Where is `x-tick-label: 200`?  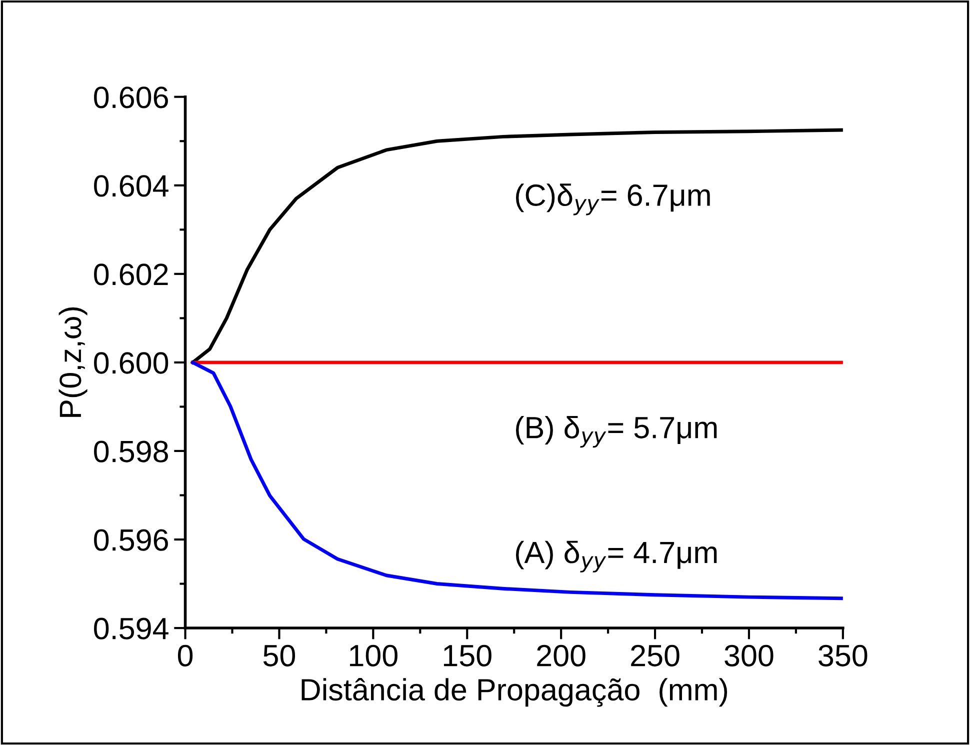 x-tick-label: 200 is located at coordinates (561, 655).